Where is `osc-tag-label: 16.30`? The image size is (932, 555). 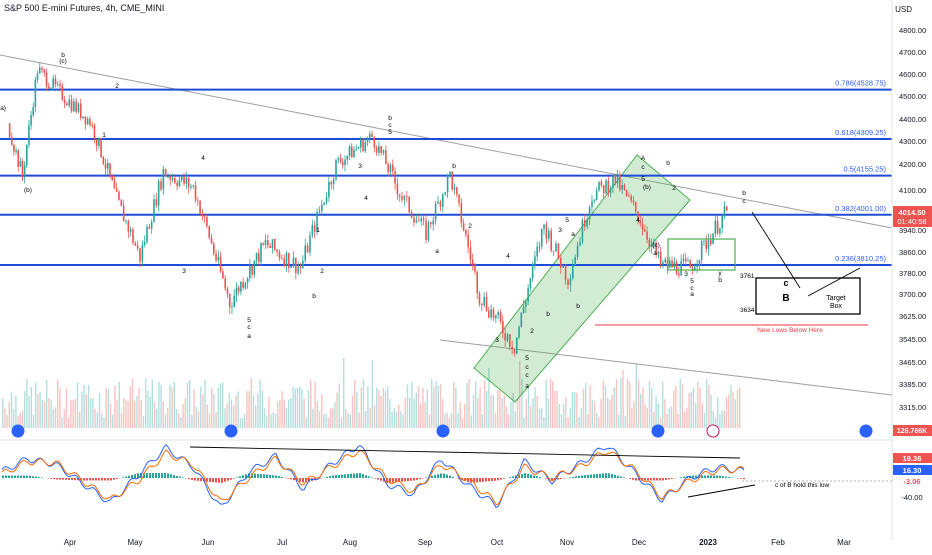 osc-tag-label: 16.30 is located at coordinates (912, 470).